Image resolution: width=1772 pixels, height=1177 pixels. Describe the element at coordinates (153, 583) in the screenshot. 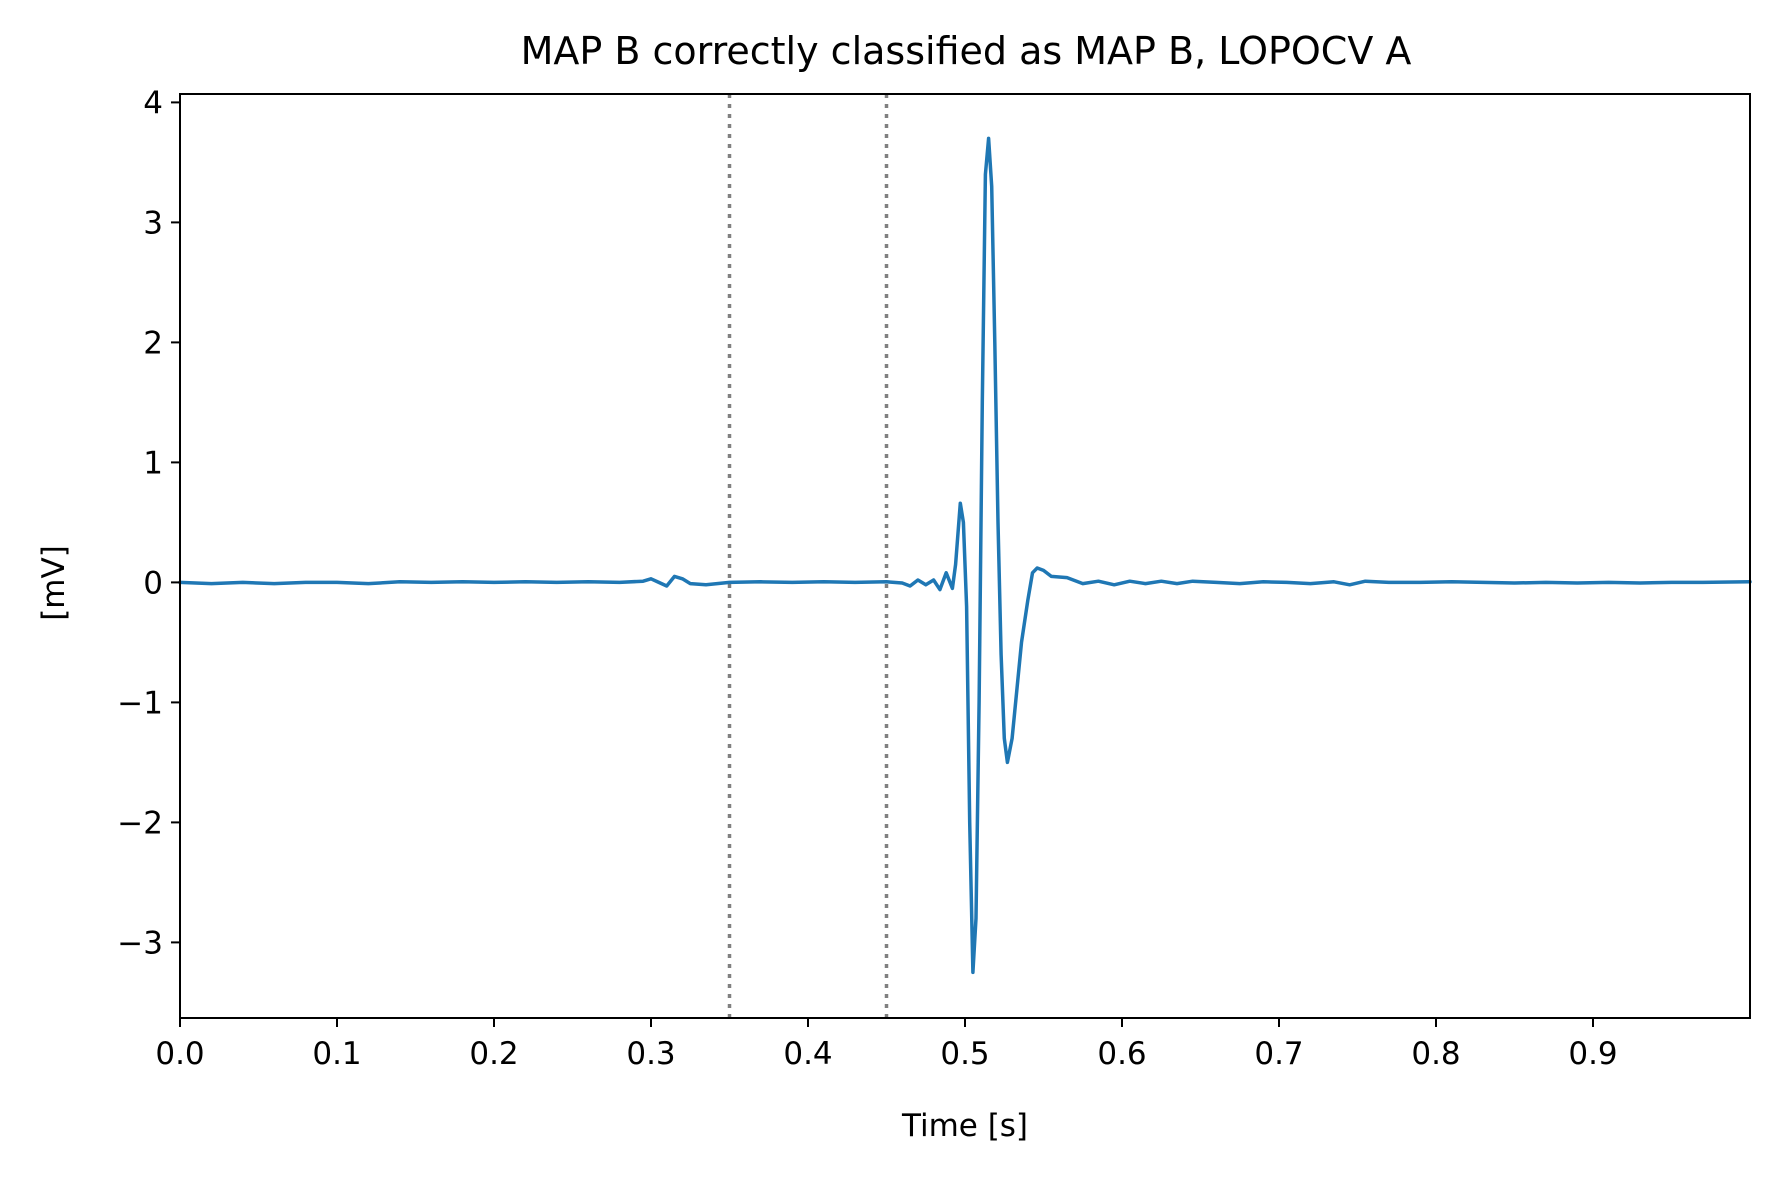

I see `y-tick-label: 0` at that location.